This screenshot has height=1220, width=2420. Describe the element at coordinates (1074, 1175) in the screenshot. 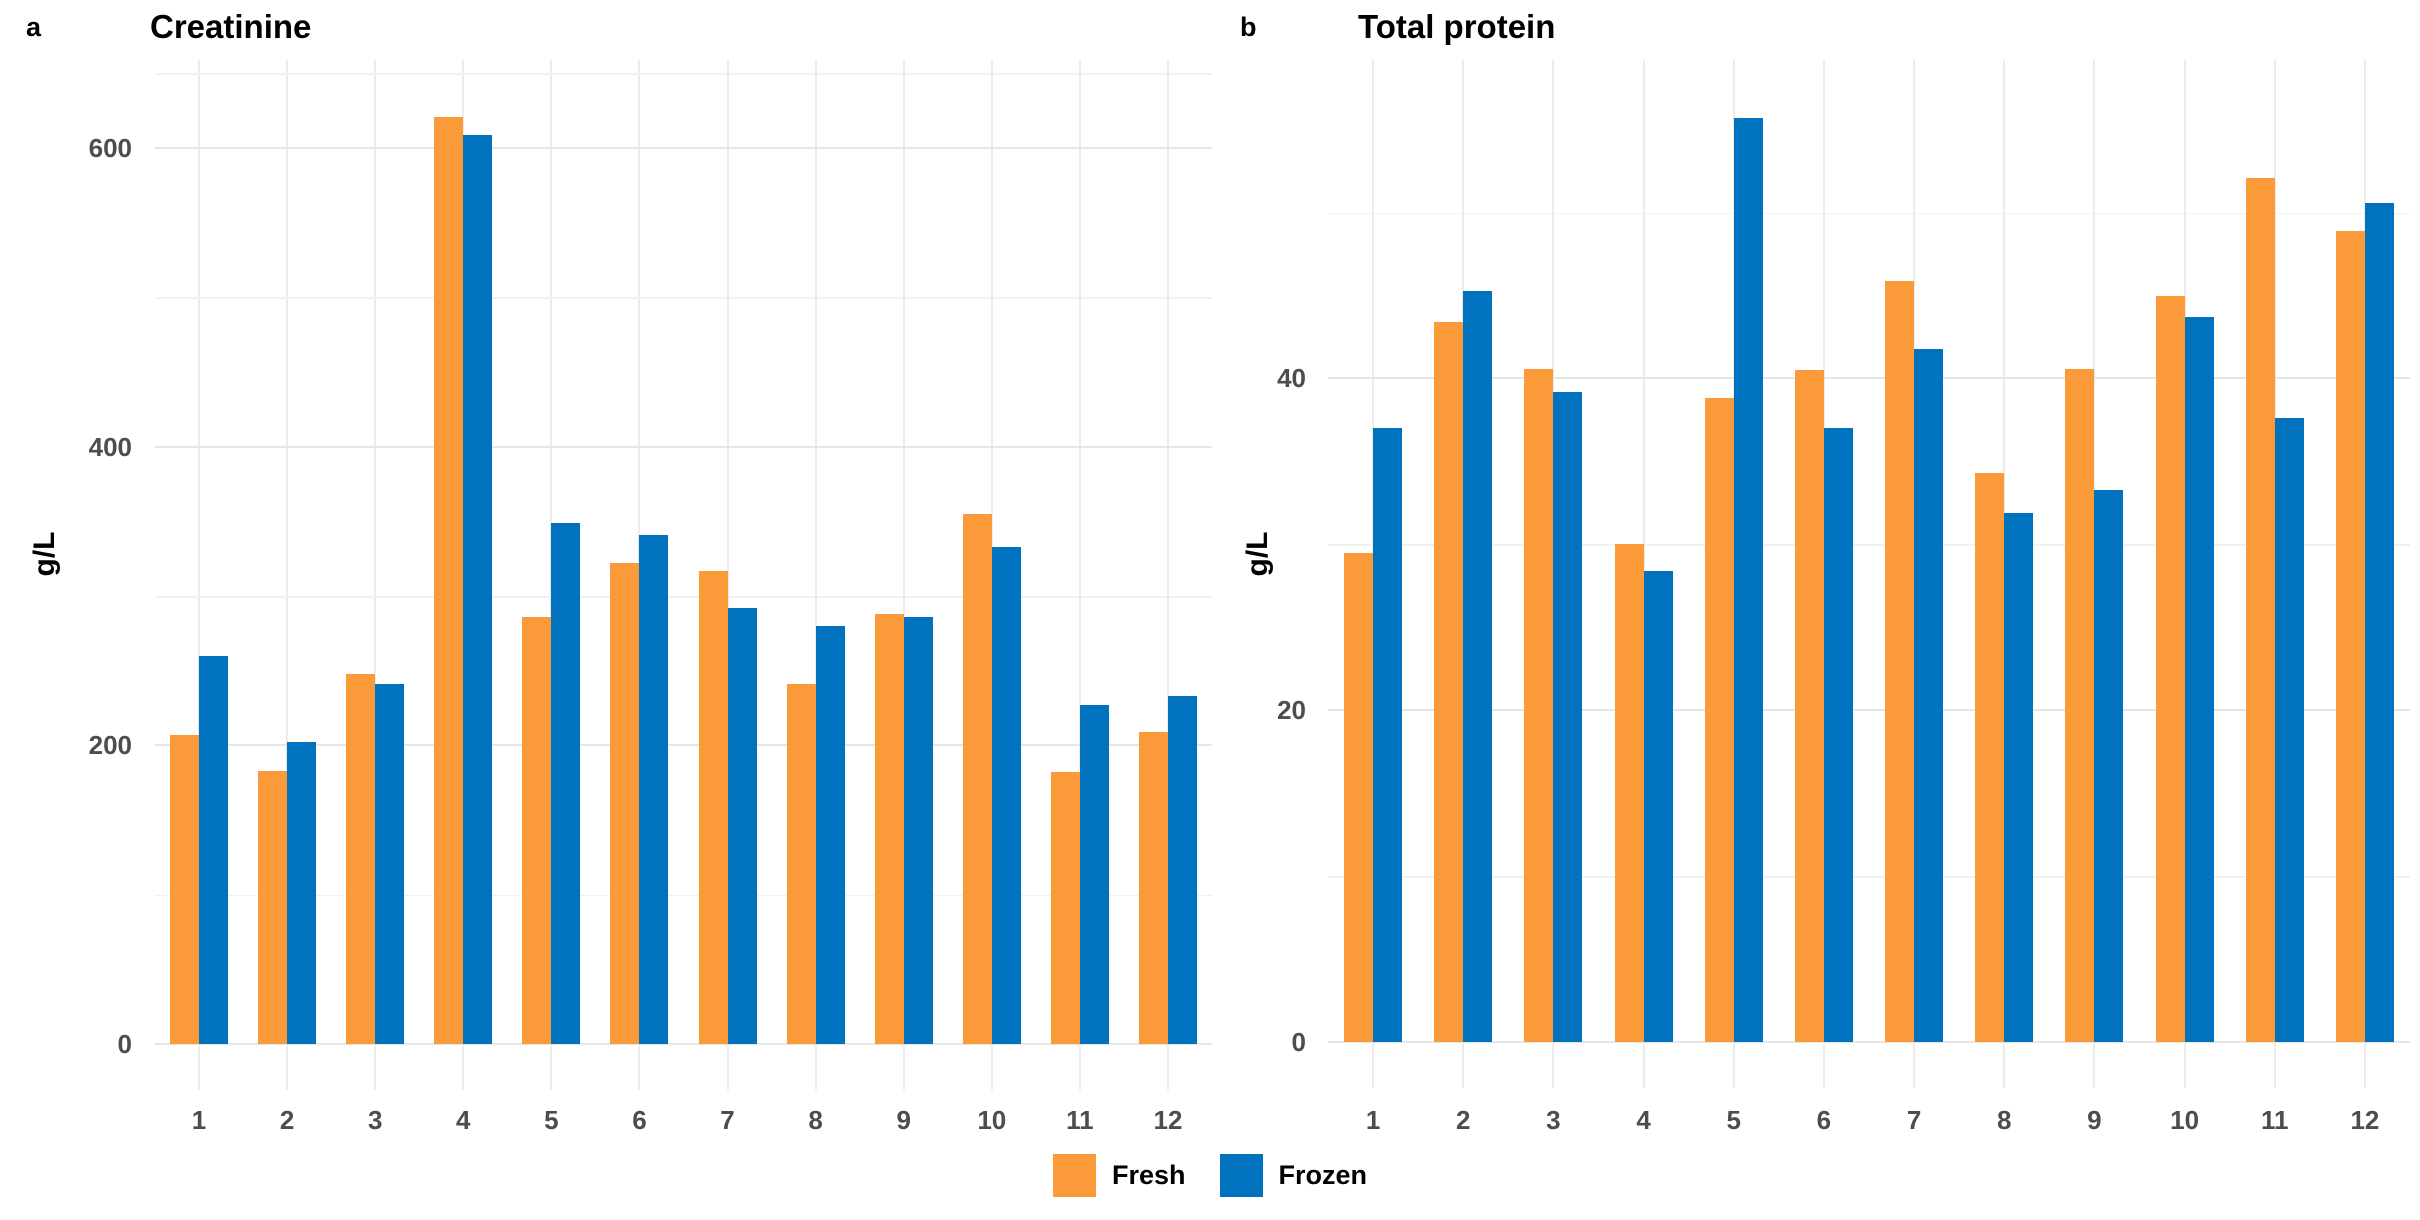

I see `fresh-swatch-icon` at that location.